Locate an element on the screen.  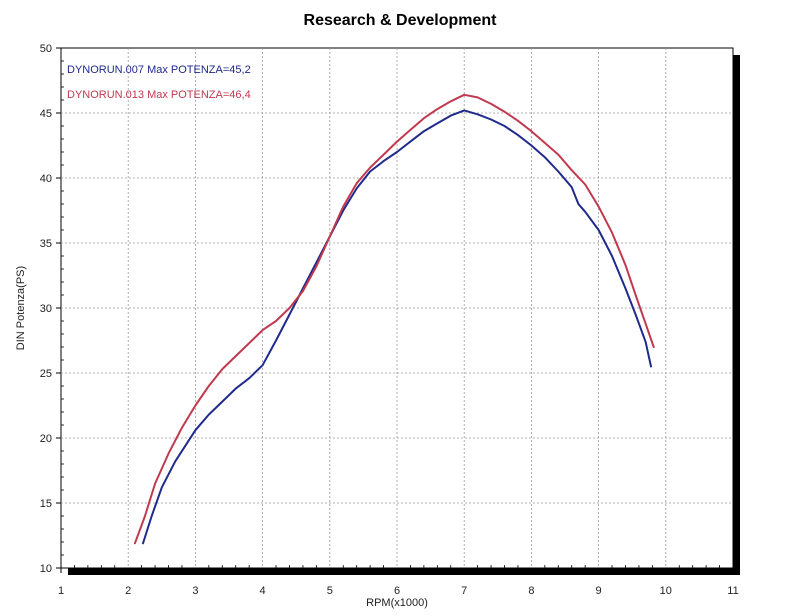
y-axis-ticks: 10 15 20 25 30 35 40 45 50 is located at coordinates (50, 309).